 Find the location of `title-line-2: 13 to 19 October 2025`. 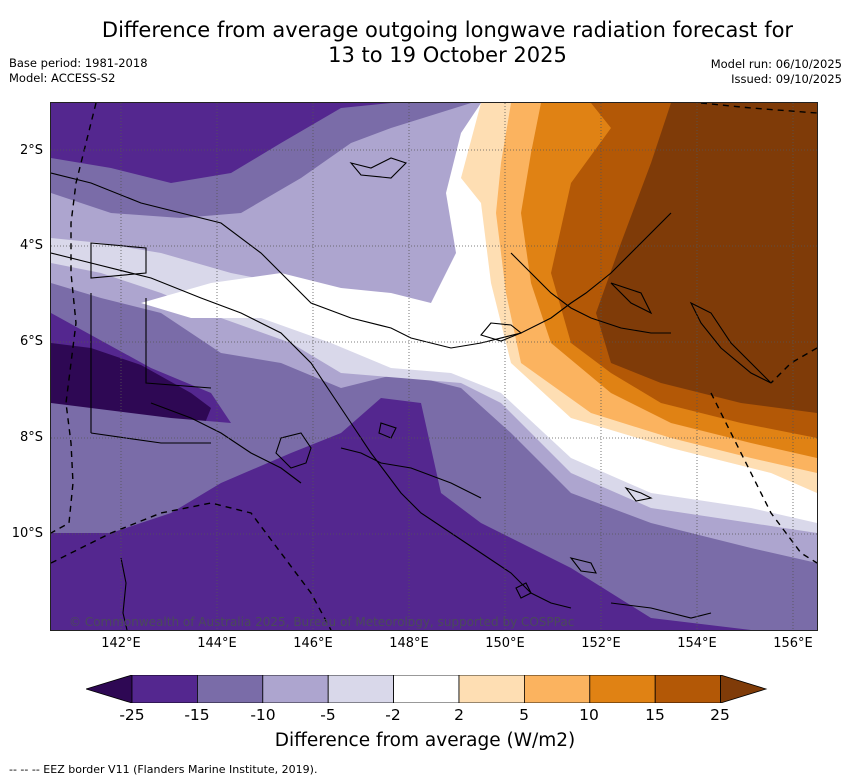

title-line-2: 13 to 19 October 2025 is located at coordinates (447, 55).